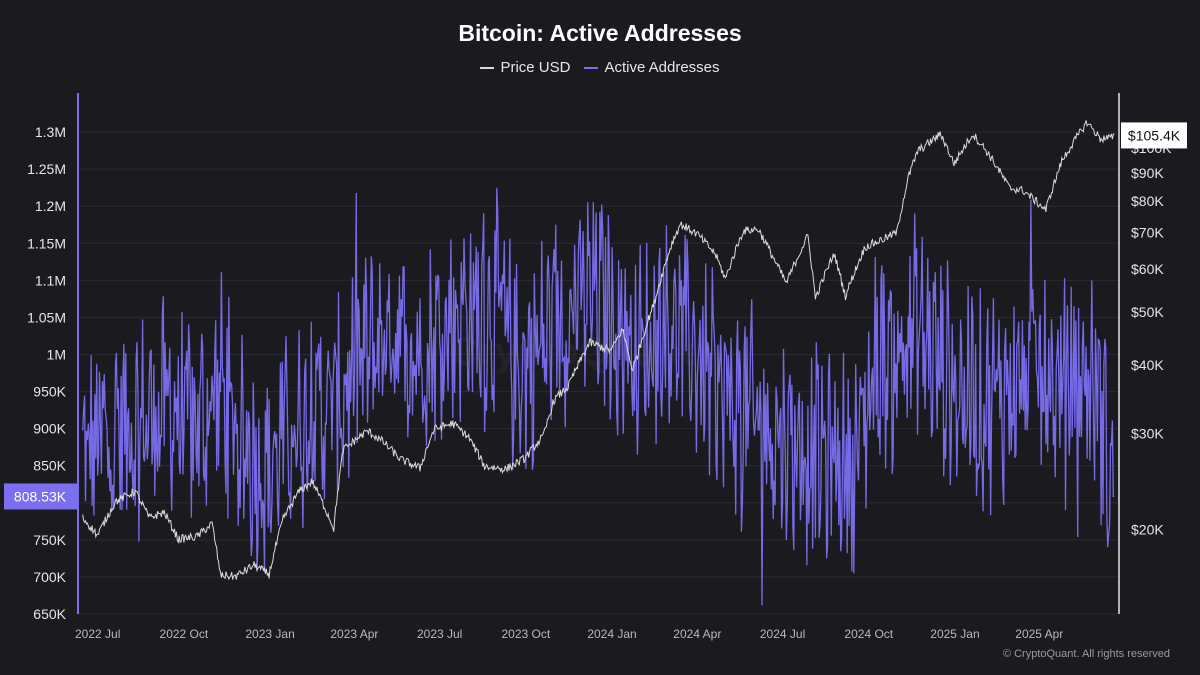  Describe the element at coordinates (49, 540) in the screenshot. I see `y-left-tick-label: 750K` at that location.